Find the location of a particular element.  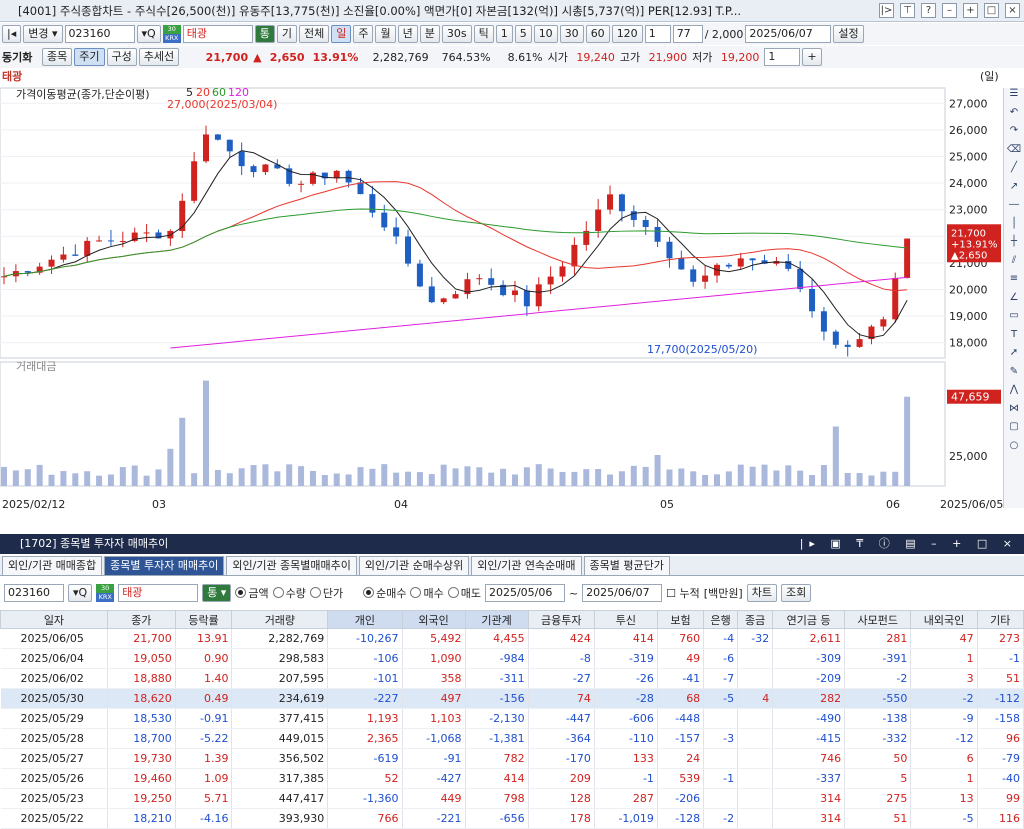

search-icon: ▾Q is located at coordinates (148, 34).